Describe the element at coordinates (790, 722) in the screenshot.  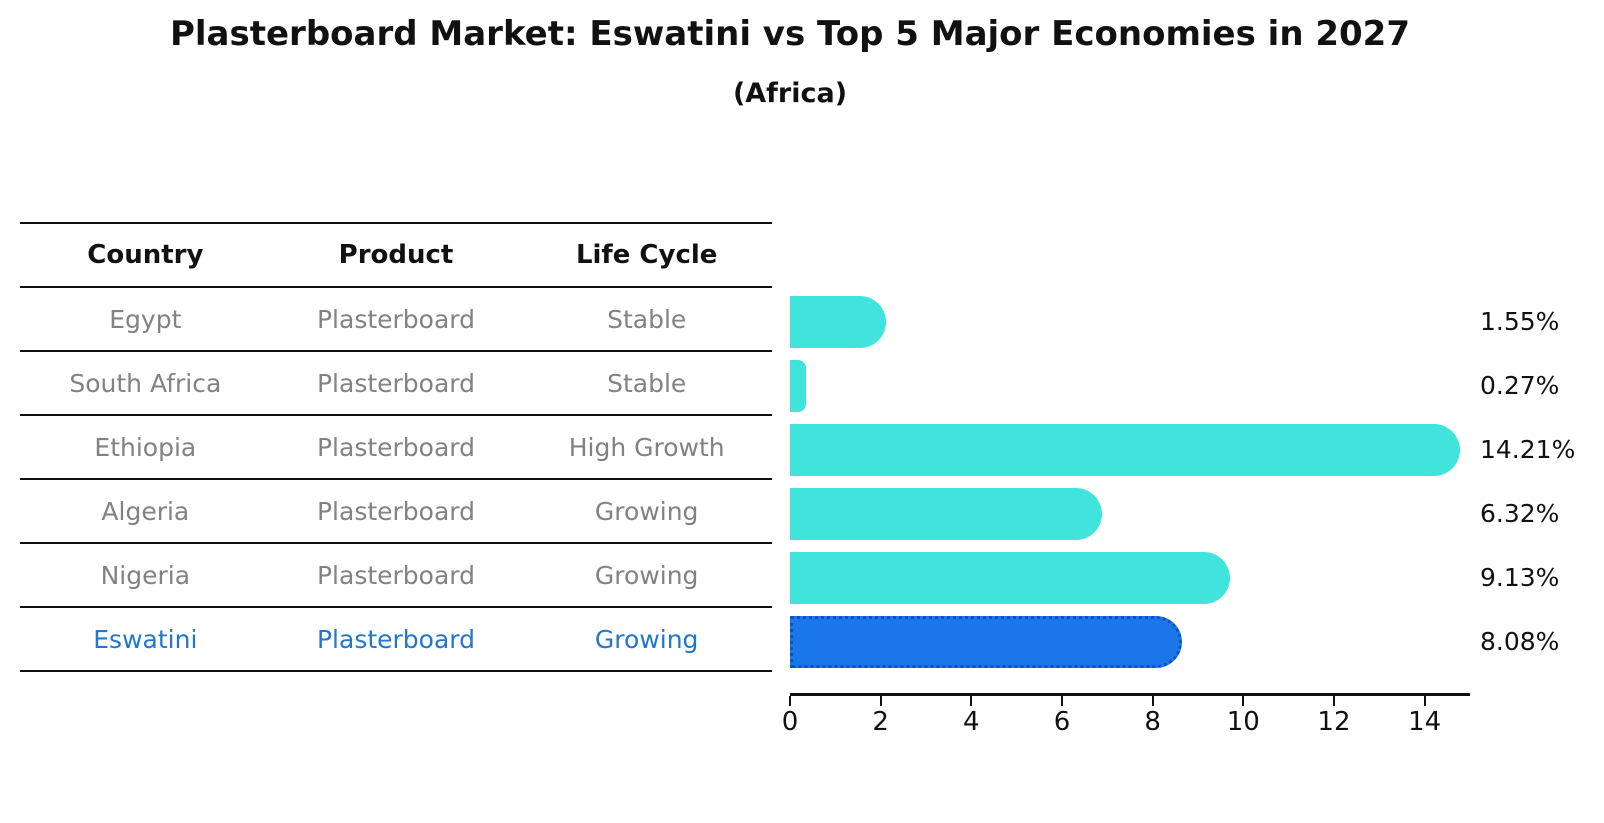
I see `x-axis-tick-label: 0` at that location.